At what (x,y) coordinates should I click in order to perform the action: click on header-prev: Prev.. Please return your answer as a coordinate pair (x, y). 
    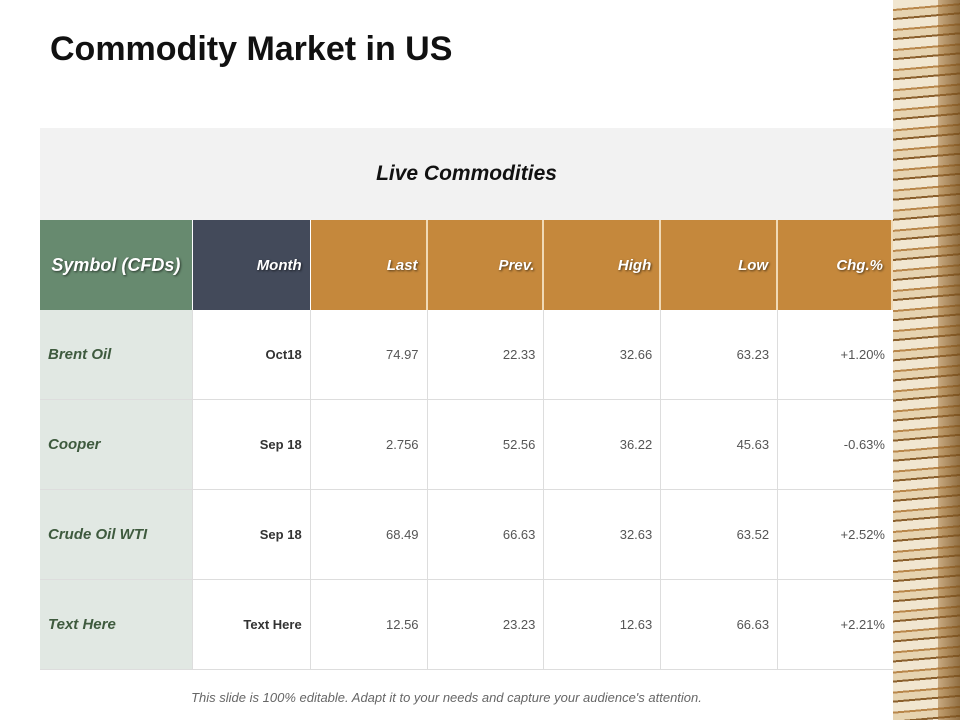
    Looking at the image, I should click on (486, 265).